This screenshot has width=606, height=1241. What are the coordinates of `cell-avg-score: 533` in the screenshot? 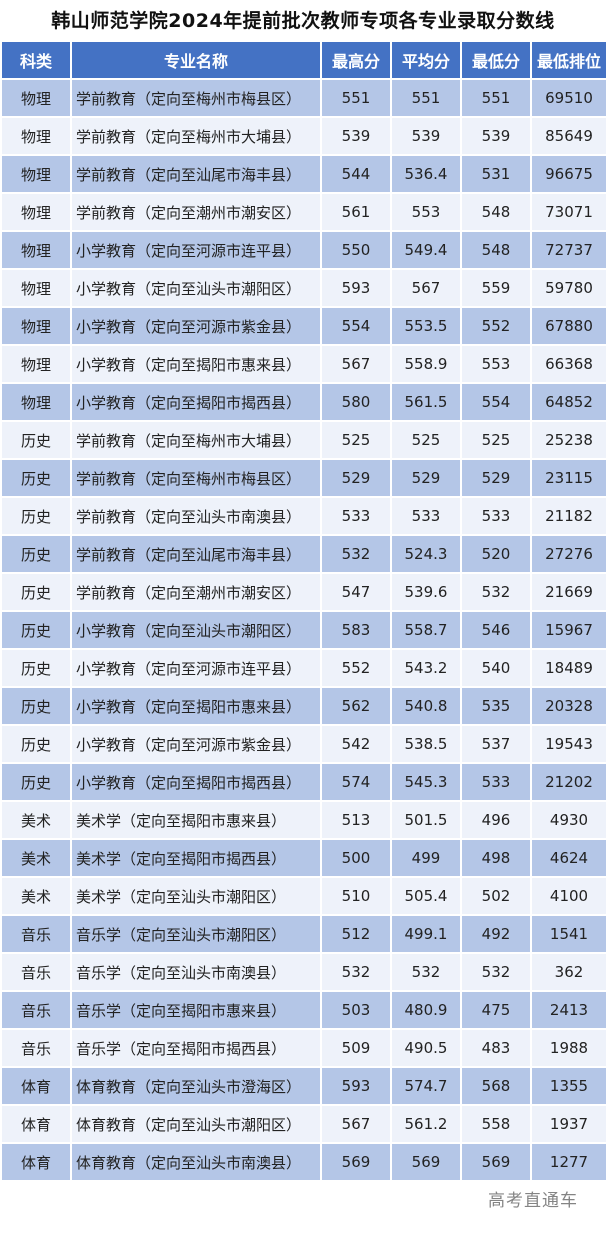 It's located at (426, 516).